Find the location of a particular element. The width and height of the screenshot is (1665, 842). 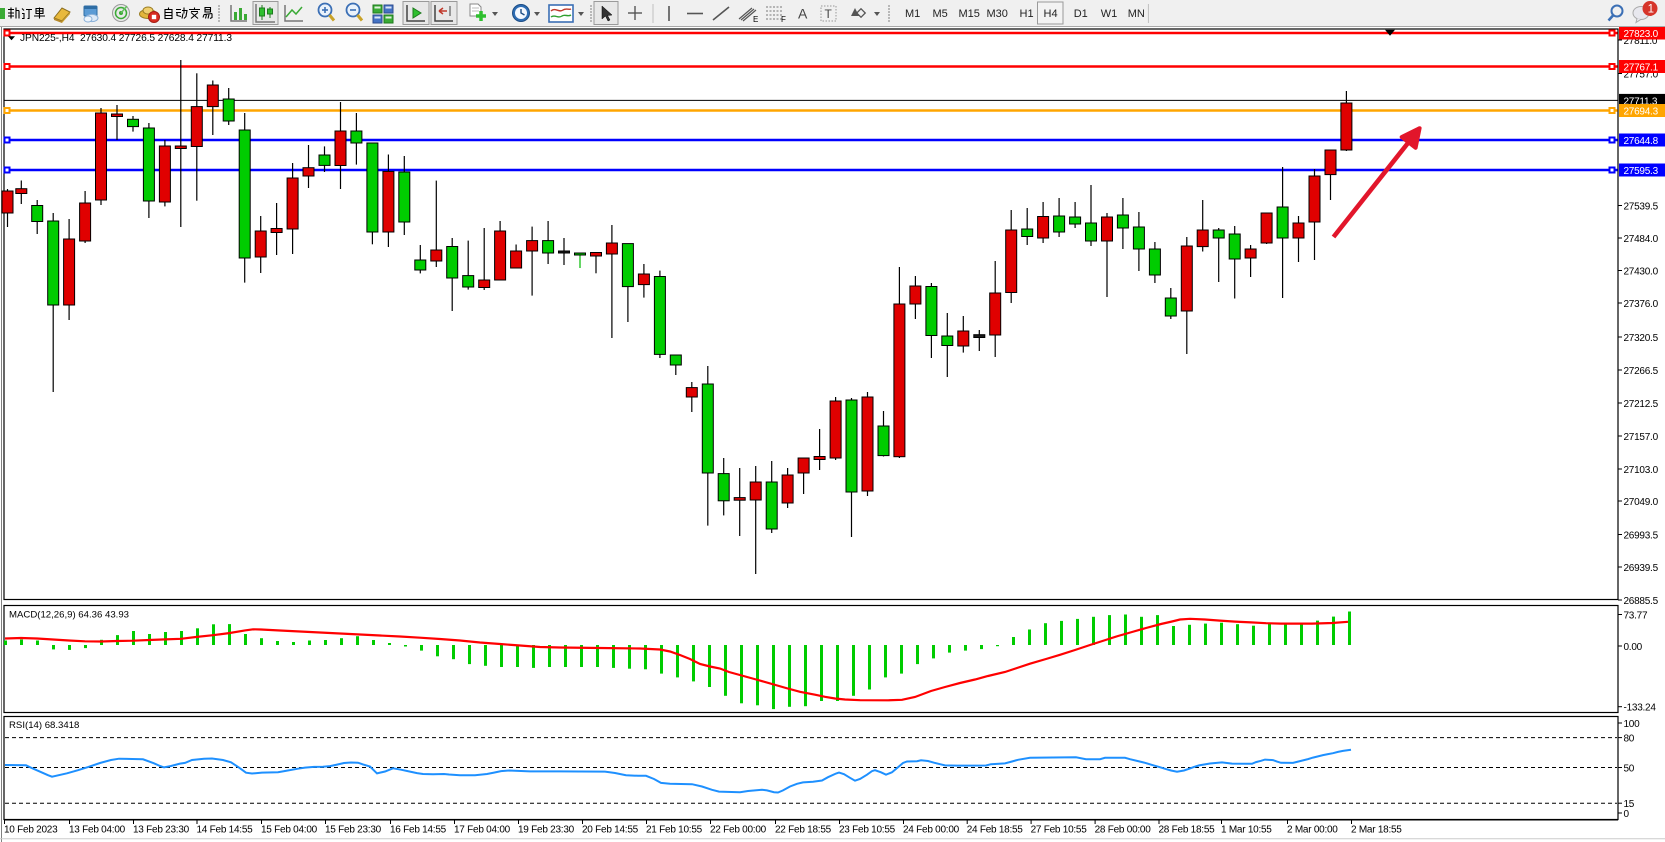

svg-text: -133.24 is located at coordinates (1640, 708).